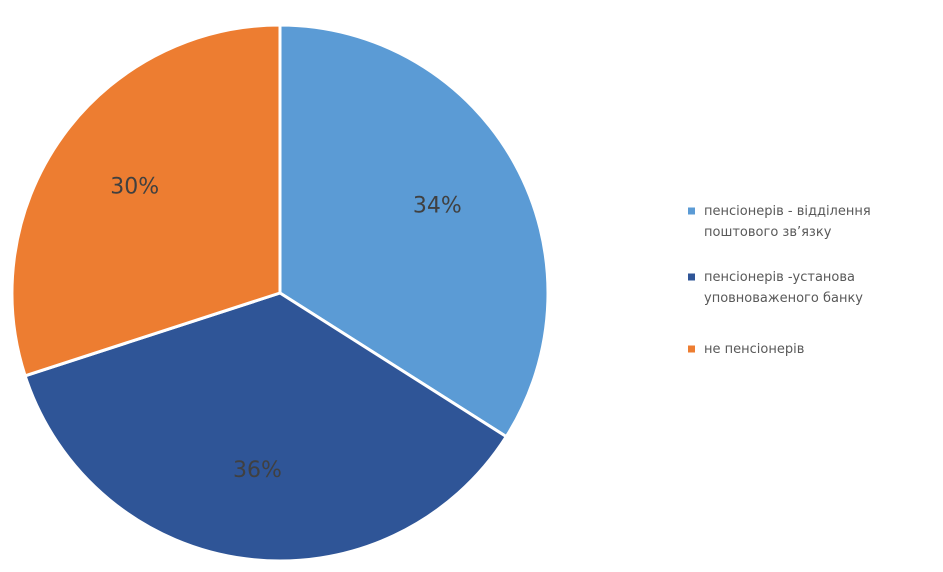  Describe the element at coordinates (691, 211) in the screenshot. I see `legend-marker-post-office` at that location.